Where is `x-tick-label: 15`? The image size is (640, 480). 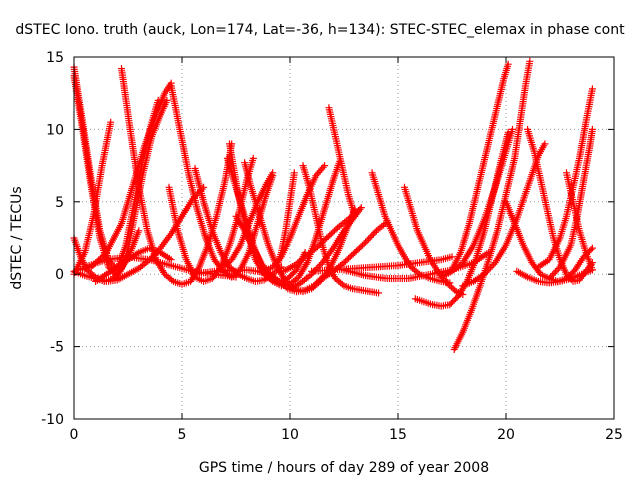
x-tick-label: 15 is located at coordinates (398, 435).